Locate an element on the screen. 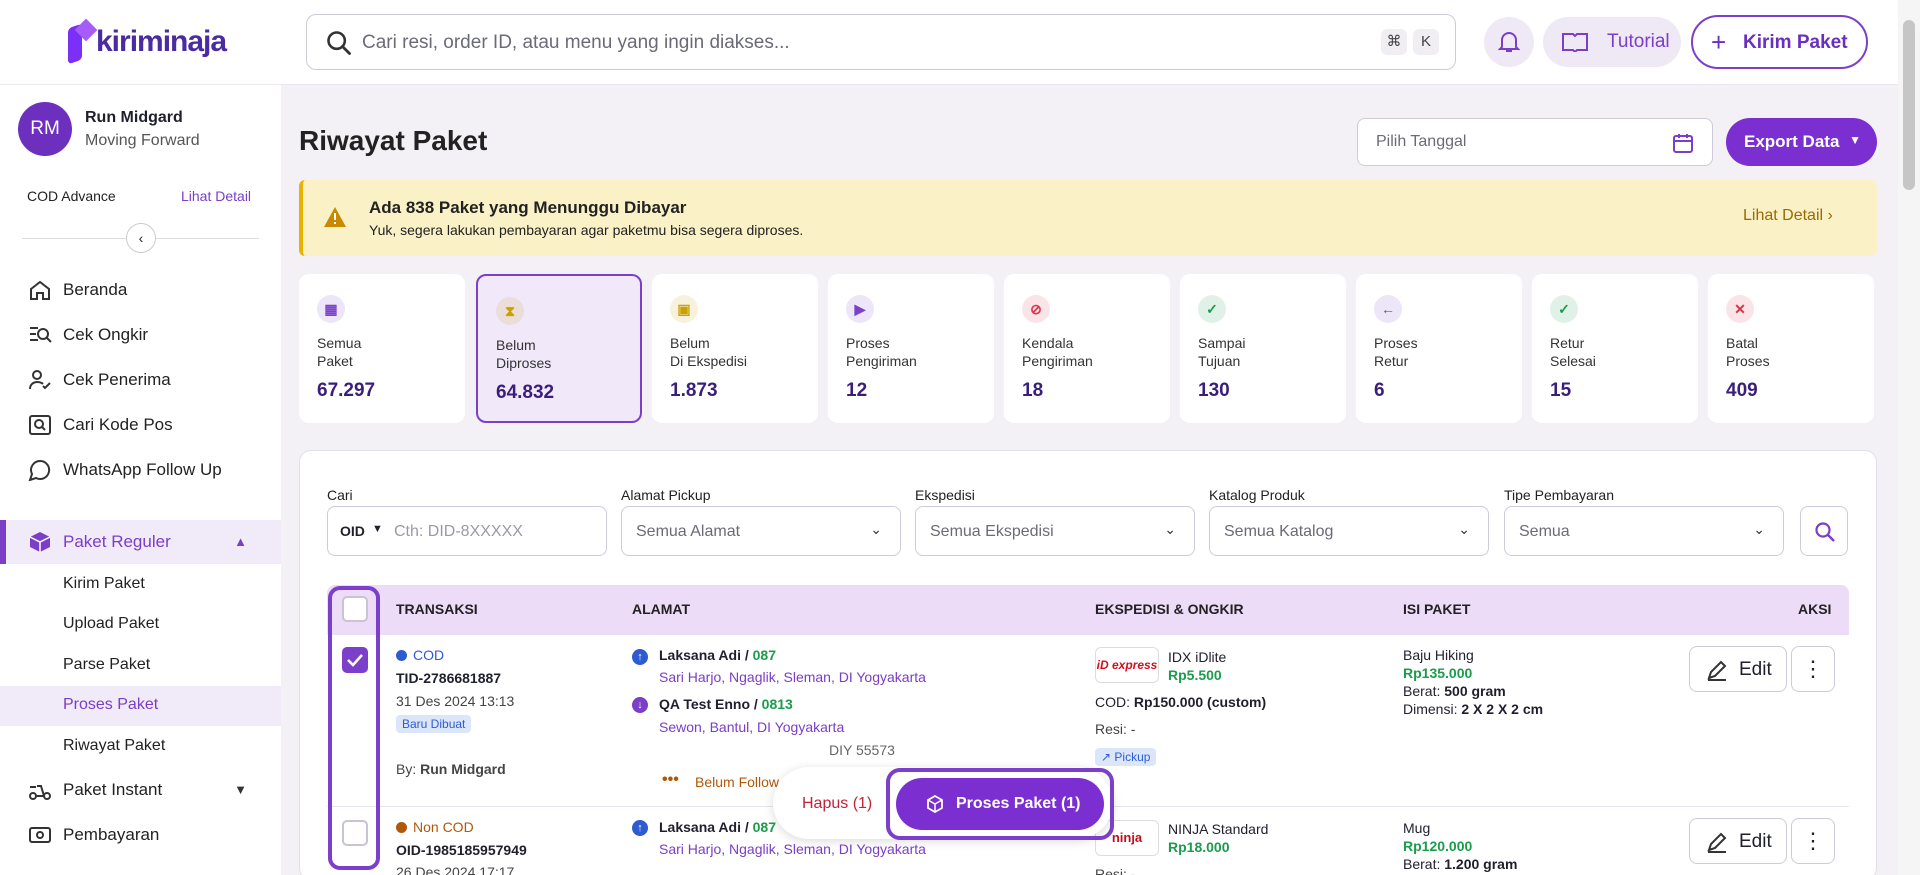  alert-lihat-detail-link: Lihat Detail › is located at coordinates (1788, 216).